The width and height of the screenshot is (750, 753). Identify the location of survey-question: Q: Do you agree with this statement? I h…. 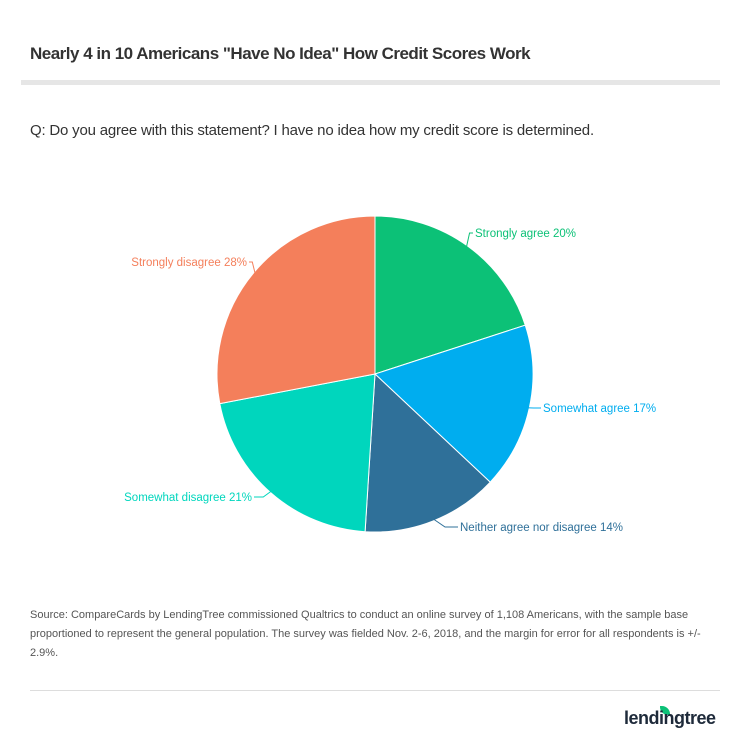
(312, 130).